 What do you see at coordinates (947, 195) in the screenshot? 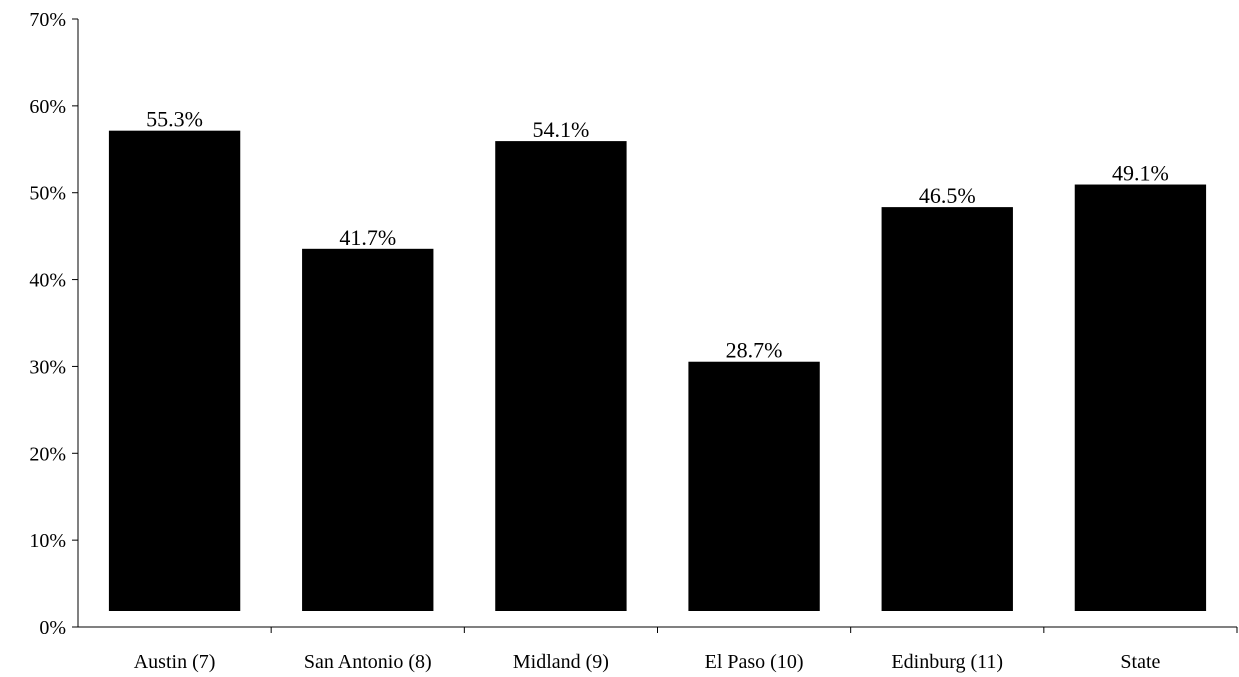
I see `bar-value-label: 46.5%` at bounding box center [947, 195].